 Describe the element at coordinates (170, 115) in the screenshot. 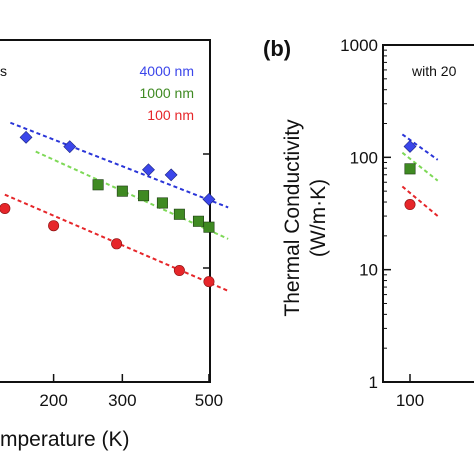

I see `panel-a-legend-entry: 100 nm` at that location.